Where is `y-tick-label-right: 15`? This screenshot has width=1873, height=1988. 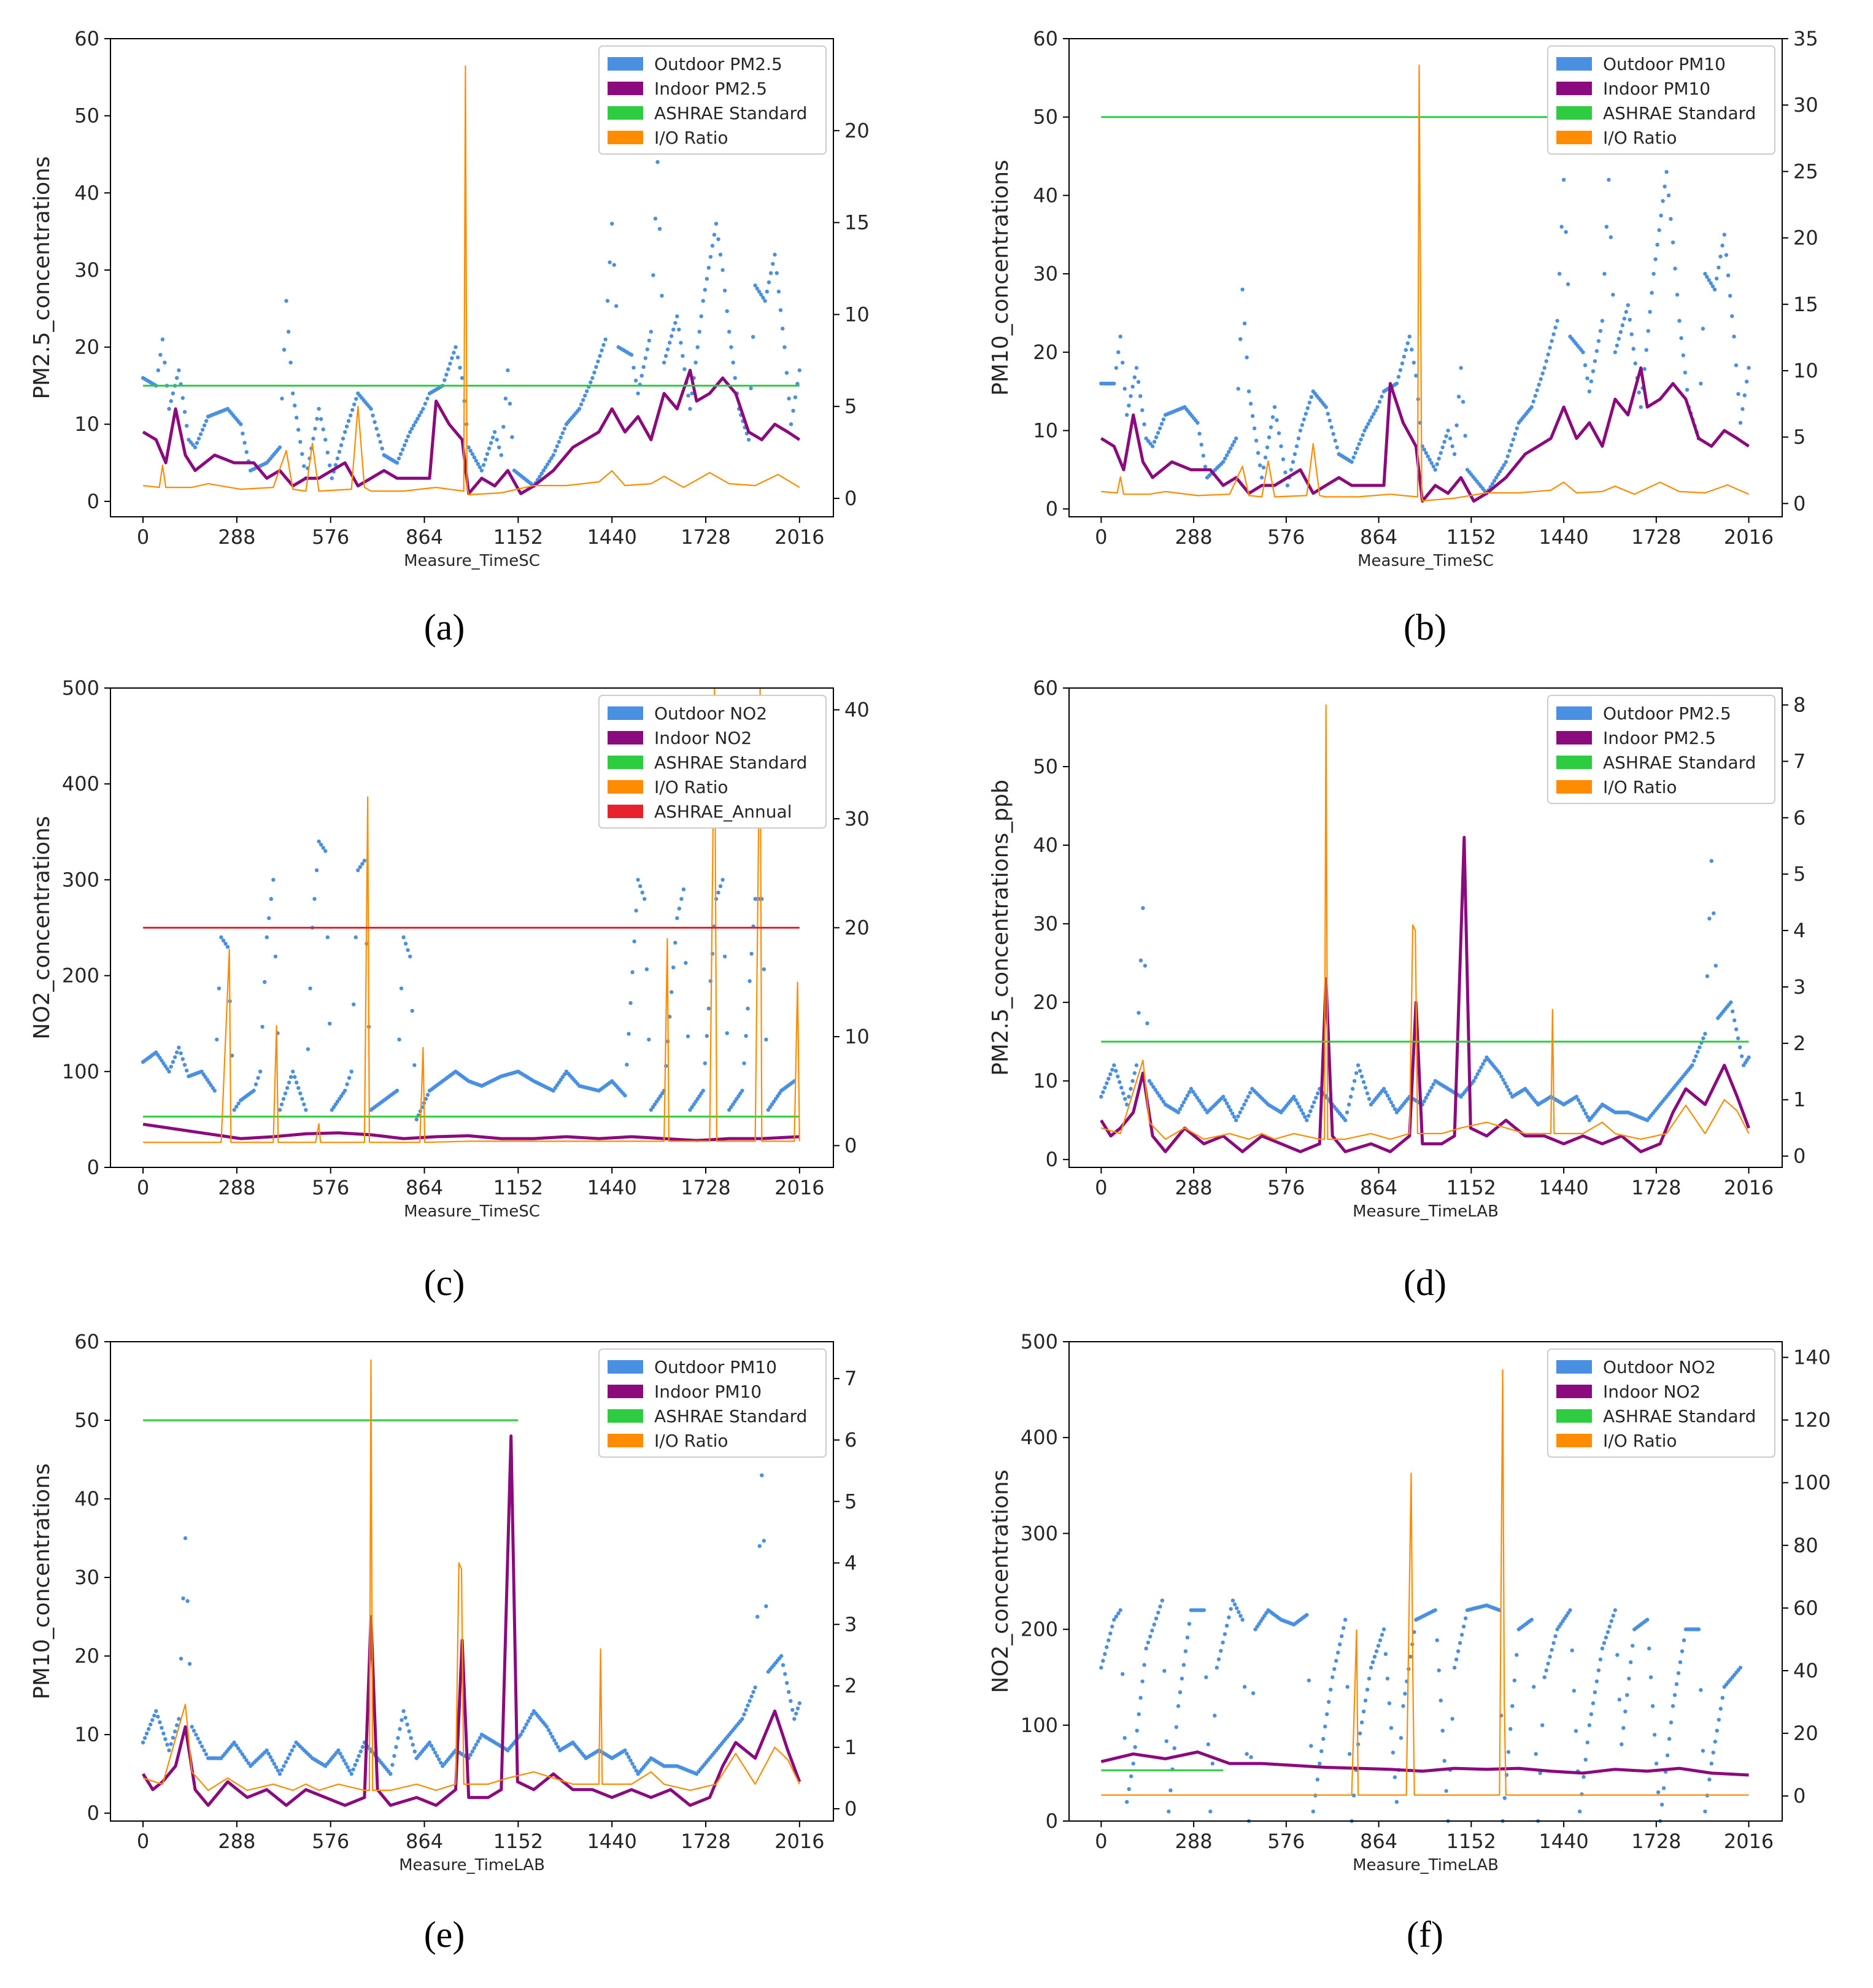 y-tick-label-right: 15 is located at coordinates (1805, 304).